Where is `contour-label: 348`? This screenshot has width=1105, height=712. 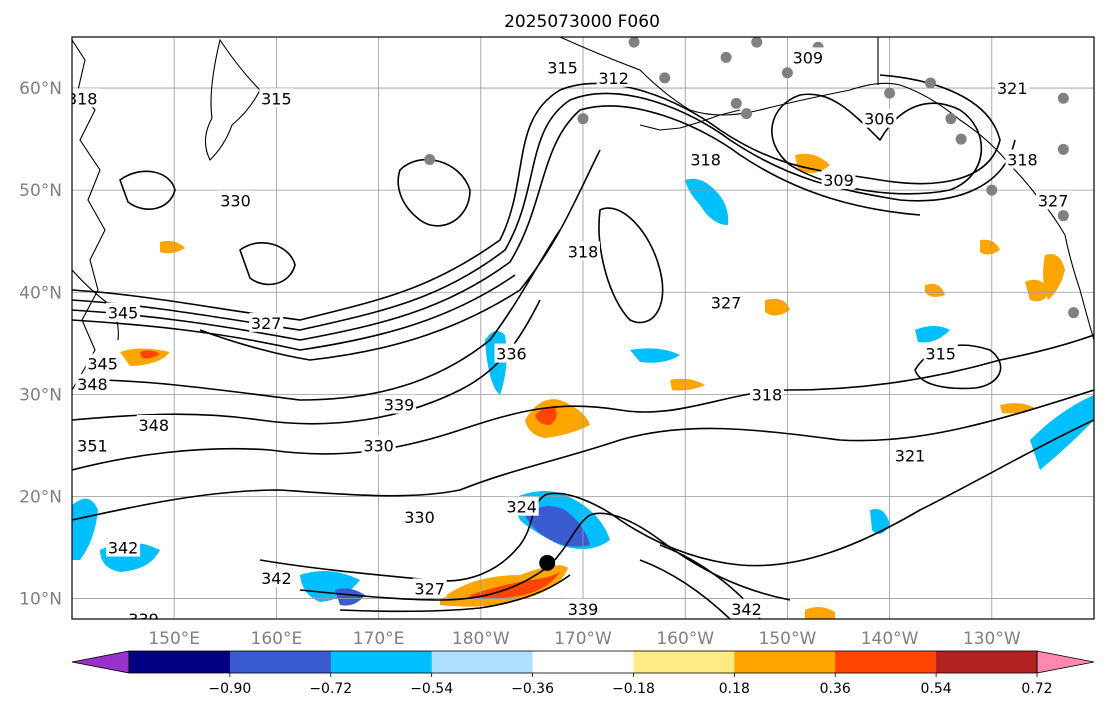 contour-label: 348 is located at coordinates (92, 384).